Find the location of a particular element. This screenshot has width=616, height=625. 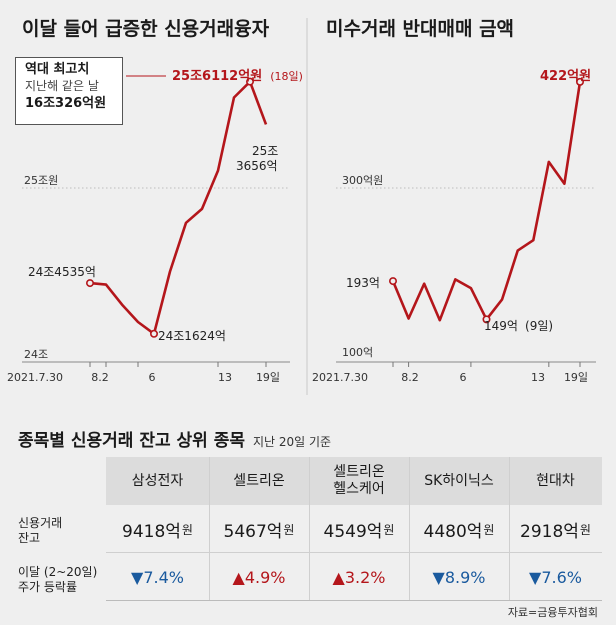

balance-value: 4480억 is located at coordinates (453, 531).